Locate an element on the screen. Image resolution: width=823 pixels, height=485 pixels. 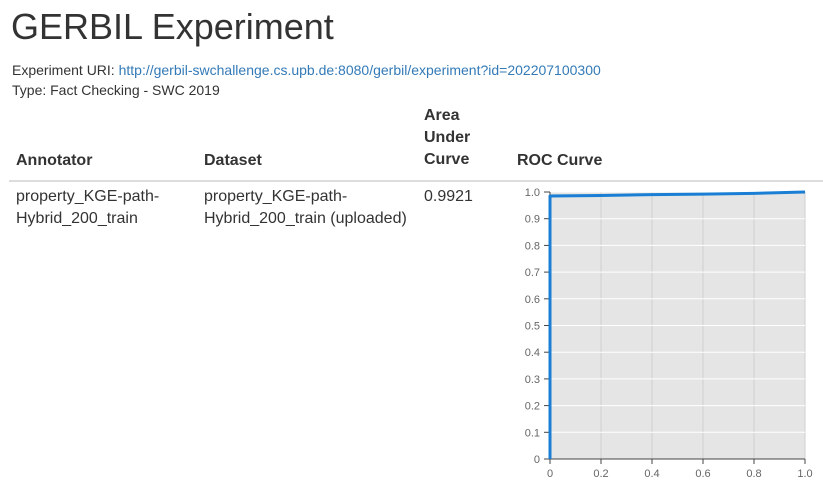
row-annotator: property_KGE-path-Hybrid_200_train is located at coordinates (88, 207).